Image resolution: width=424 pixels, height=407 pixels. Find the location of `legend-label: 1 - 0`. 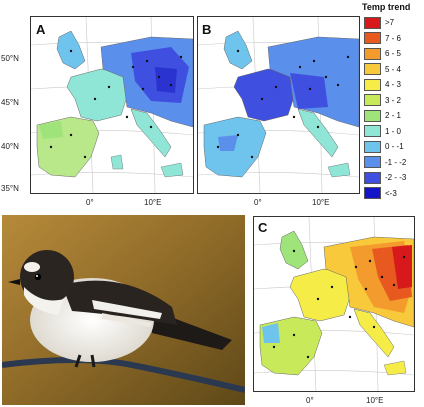

legend-label: 1 - 0 is located at coordinates (393, 131).